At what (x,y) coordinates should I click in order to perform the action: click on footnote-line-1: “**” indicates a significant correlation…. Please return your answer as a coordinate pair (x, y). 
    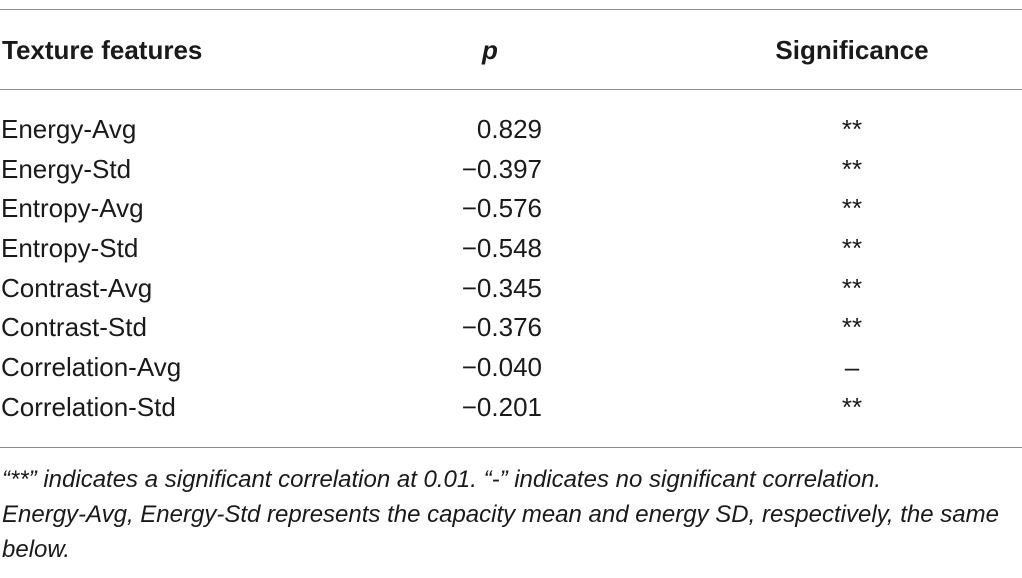
    Looking at the image, I should click on (442, 479).